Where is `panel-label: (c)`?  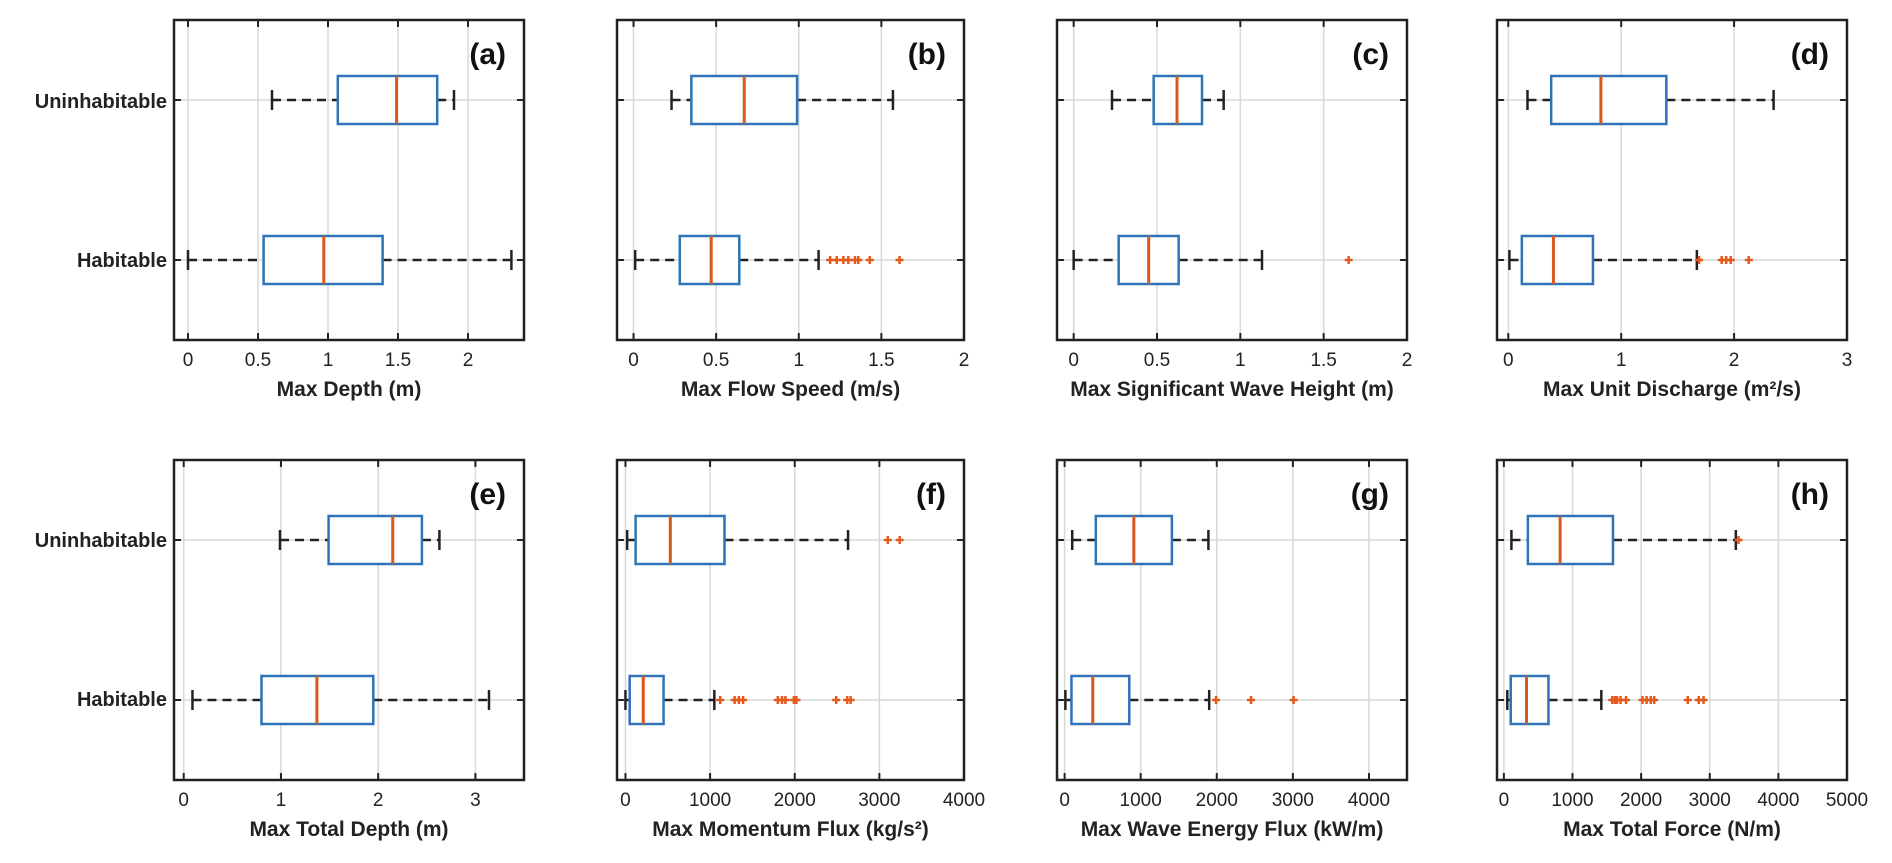
panel-label: (c) is located at coordinates (1370, 54).